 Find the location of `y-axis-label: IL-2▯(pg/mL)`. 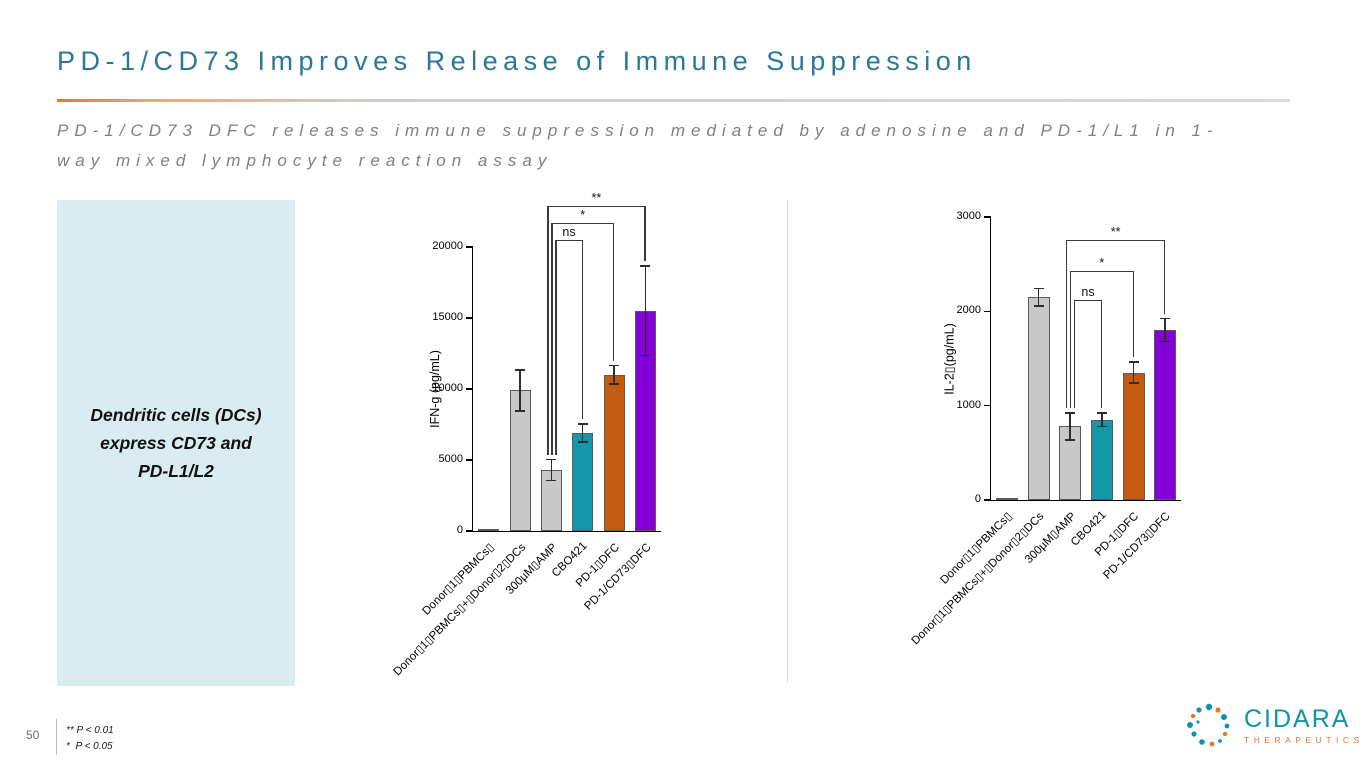

y-axis-label: IL-2▯(pg/mL) is located at coordinates (949, 358).